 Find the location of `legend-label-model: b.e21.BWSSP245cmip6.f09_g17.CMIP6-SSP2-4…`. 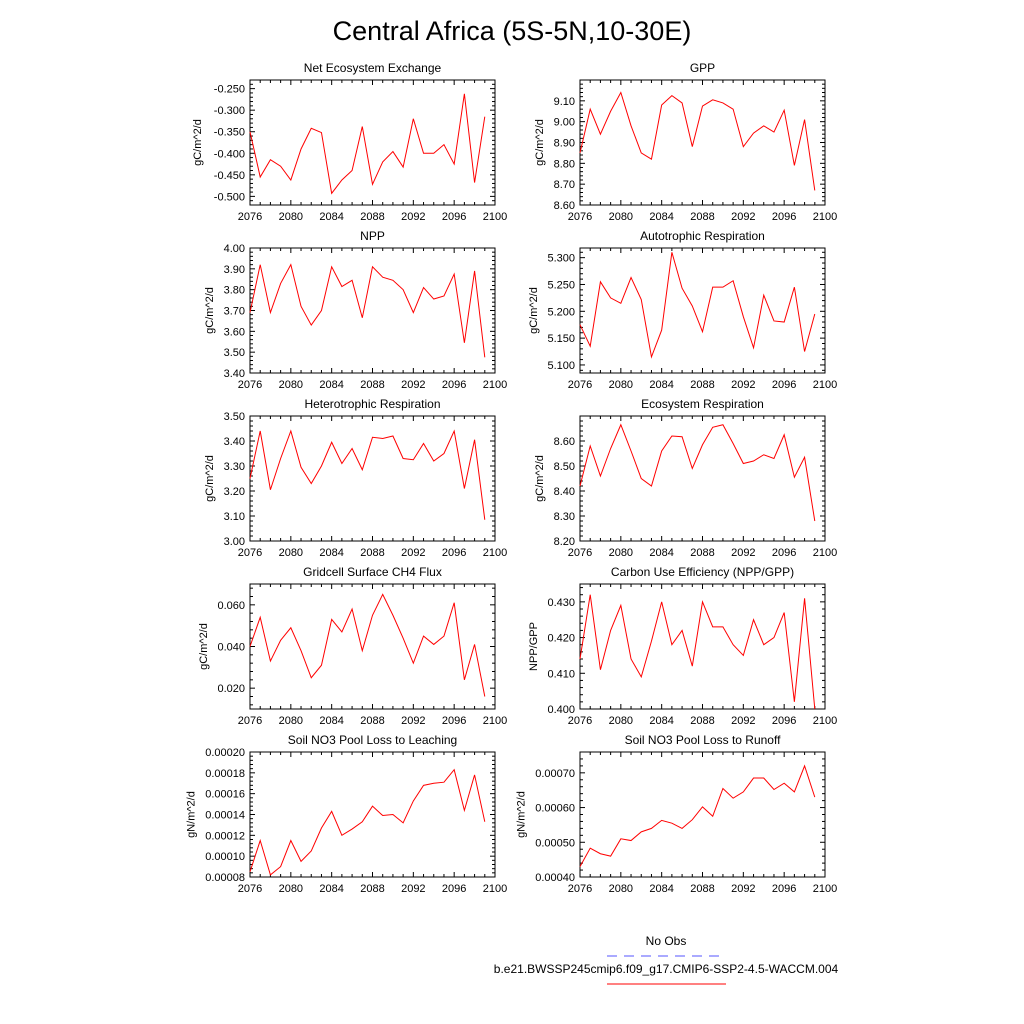

legend-label-model: b.e21.BWSSP245cmip6.f09_g17.CMIP6-SSP2-4… is located at coordinates (666, 969).